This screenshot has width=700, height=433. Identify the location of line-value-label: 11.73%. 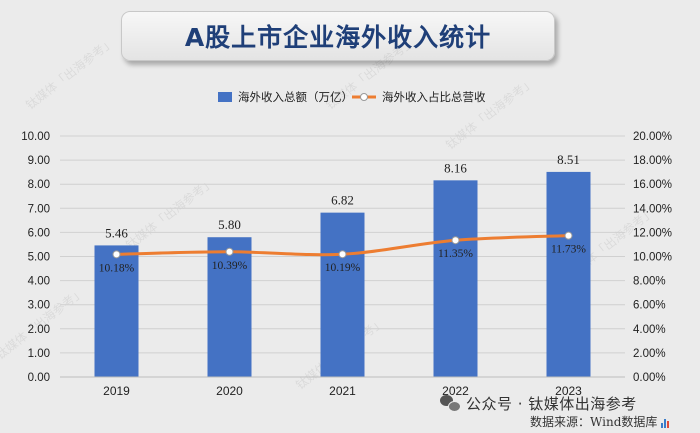
(568, 250).